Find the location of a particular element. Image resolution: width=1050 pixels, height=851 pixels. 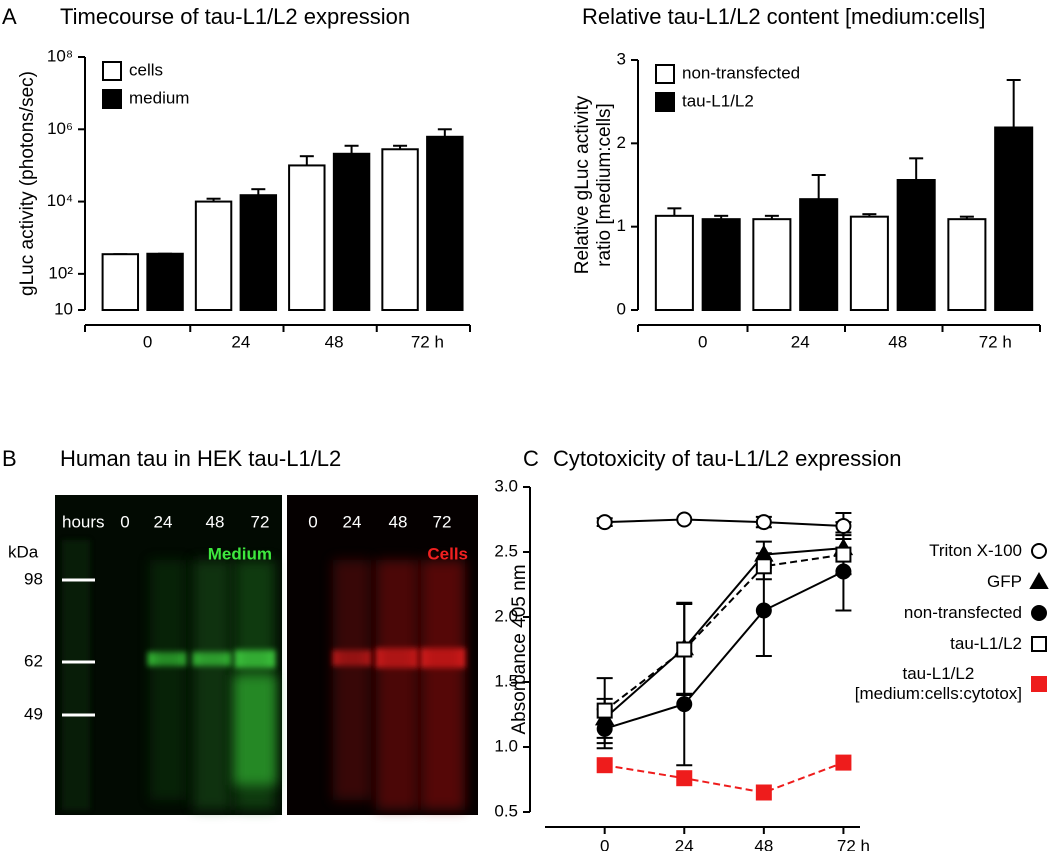

y-tick-label: 10 is located at coordinates (63, 308).